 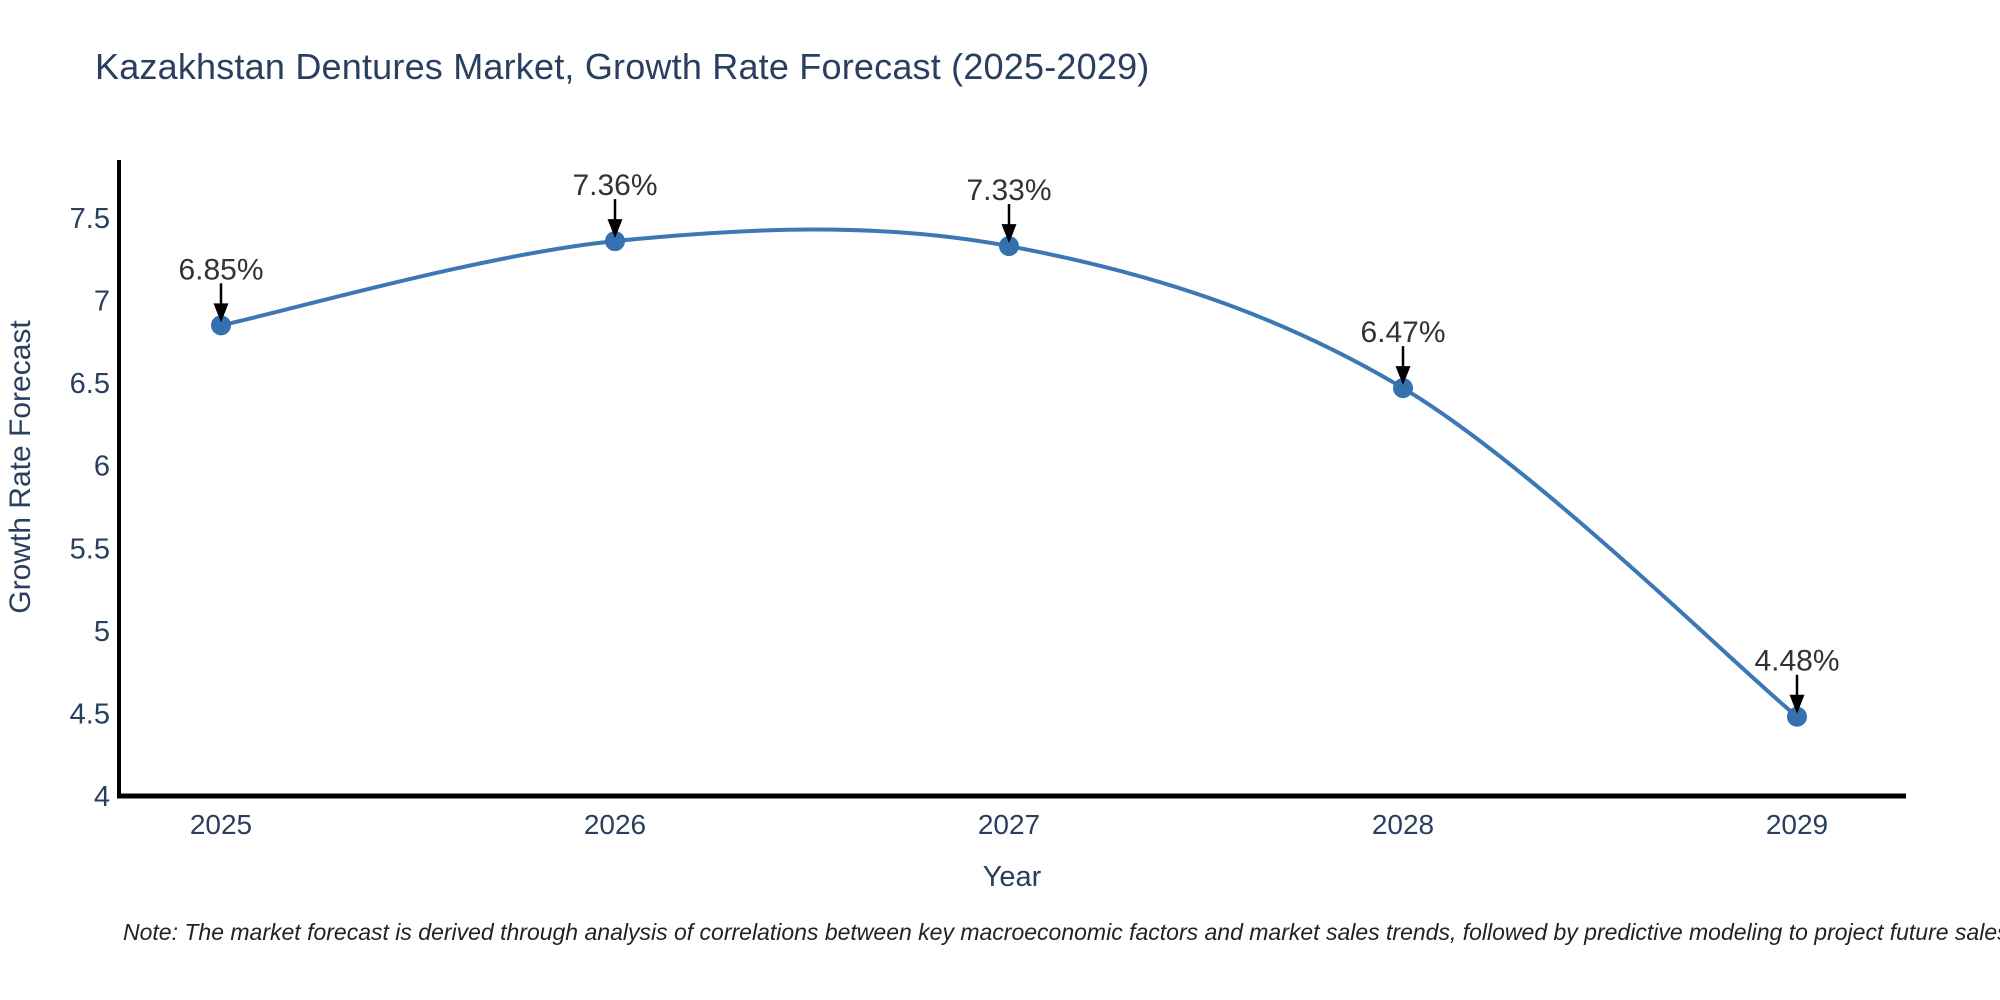 I want to click on annotation-label: 7.36%, so click(x=614, y=185).